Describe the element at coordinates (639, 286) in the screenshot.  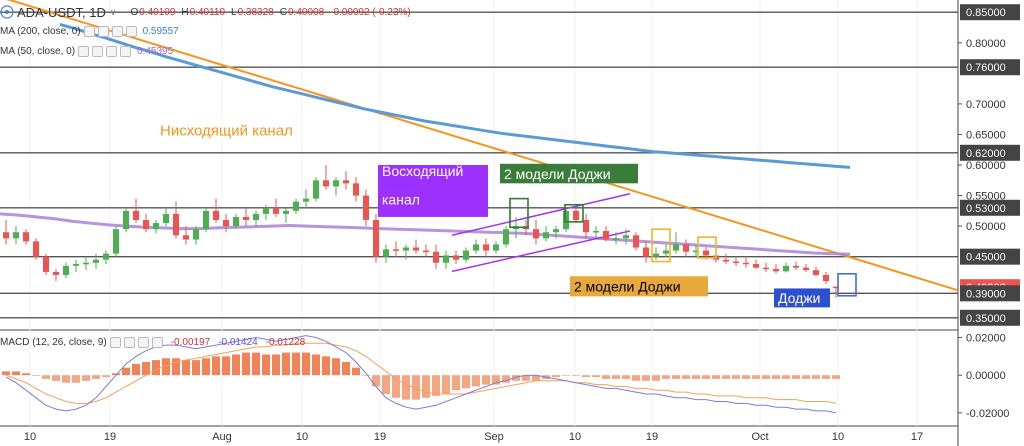
I see `doji-bottom-label-bg` at that location.